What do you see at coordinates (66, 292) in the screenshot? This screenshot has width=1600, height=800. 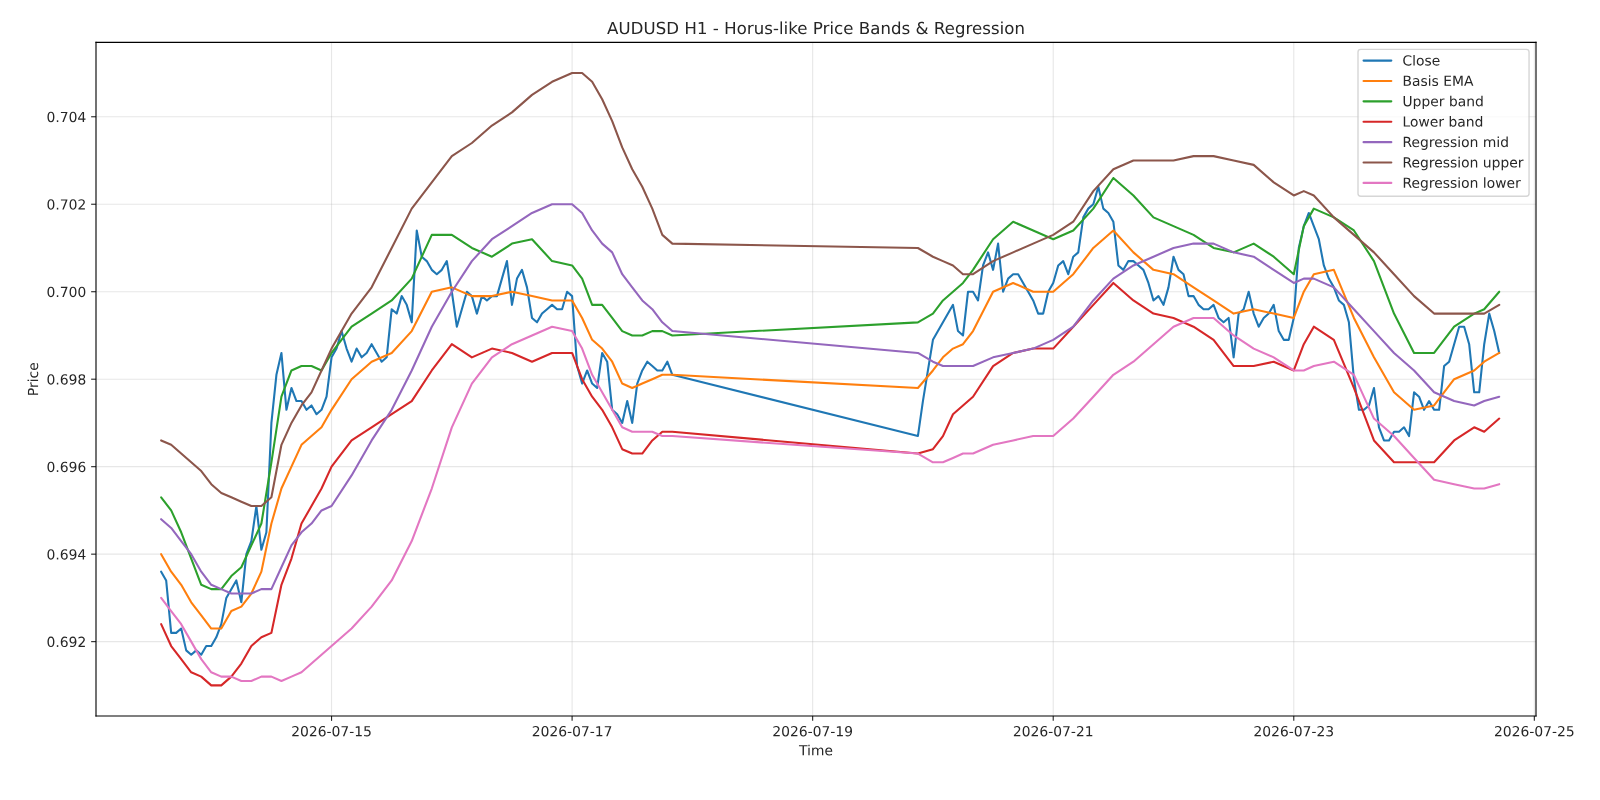 I see `y-tick-label: 0.700` at bounding box center [66, 292].